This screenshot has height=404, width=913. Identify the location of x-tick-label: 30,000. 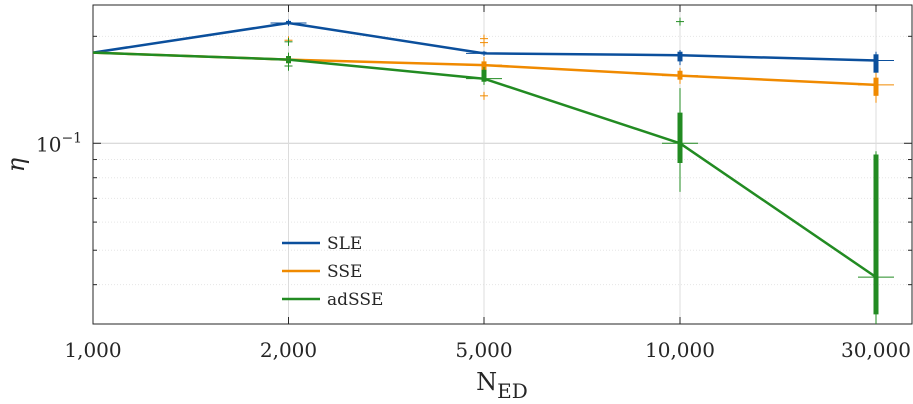
(876, 350).